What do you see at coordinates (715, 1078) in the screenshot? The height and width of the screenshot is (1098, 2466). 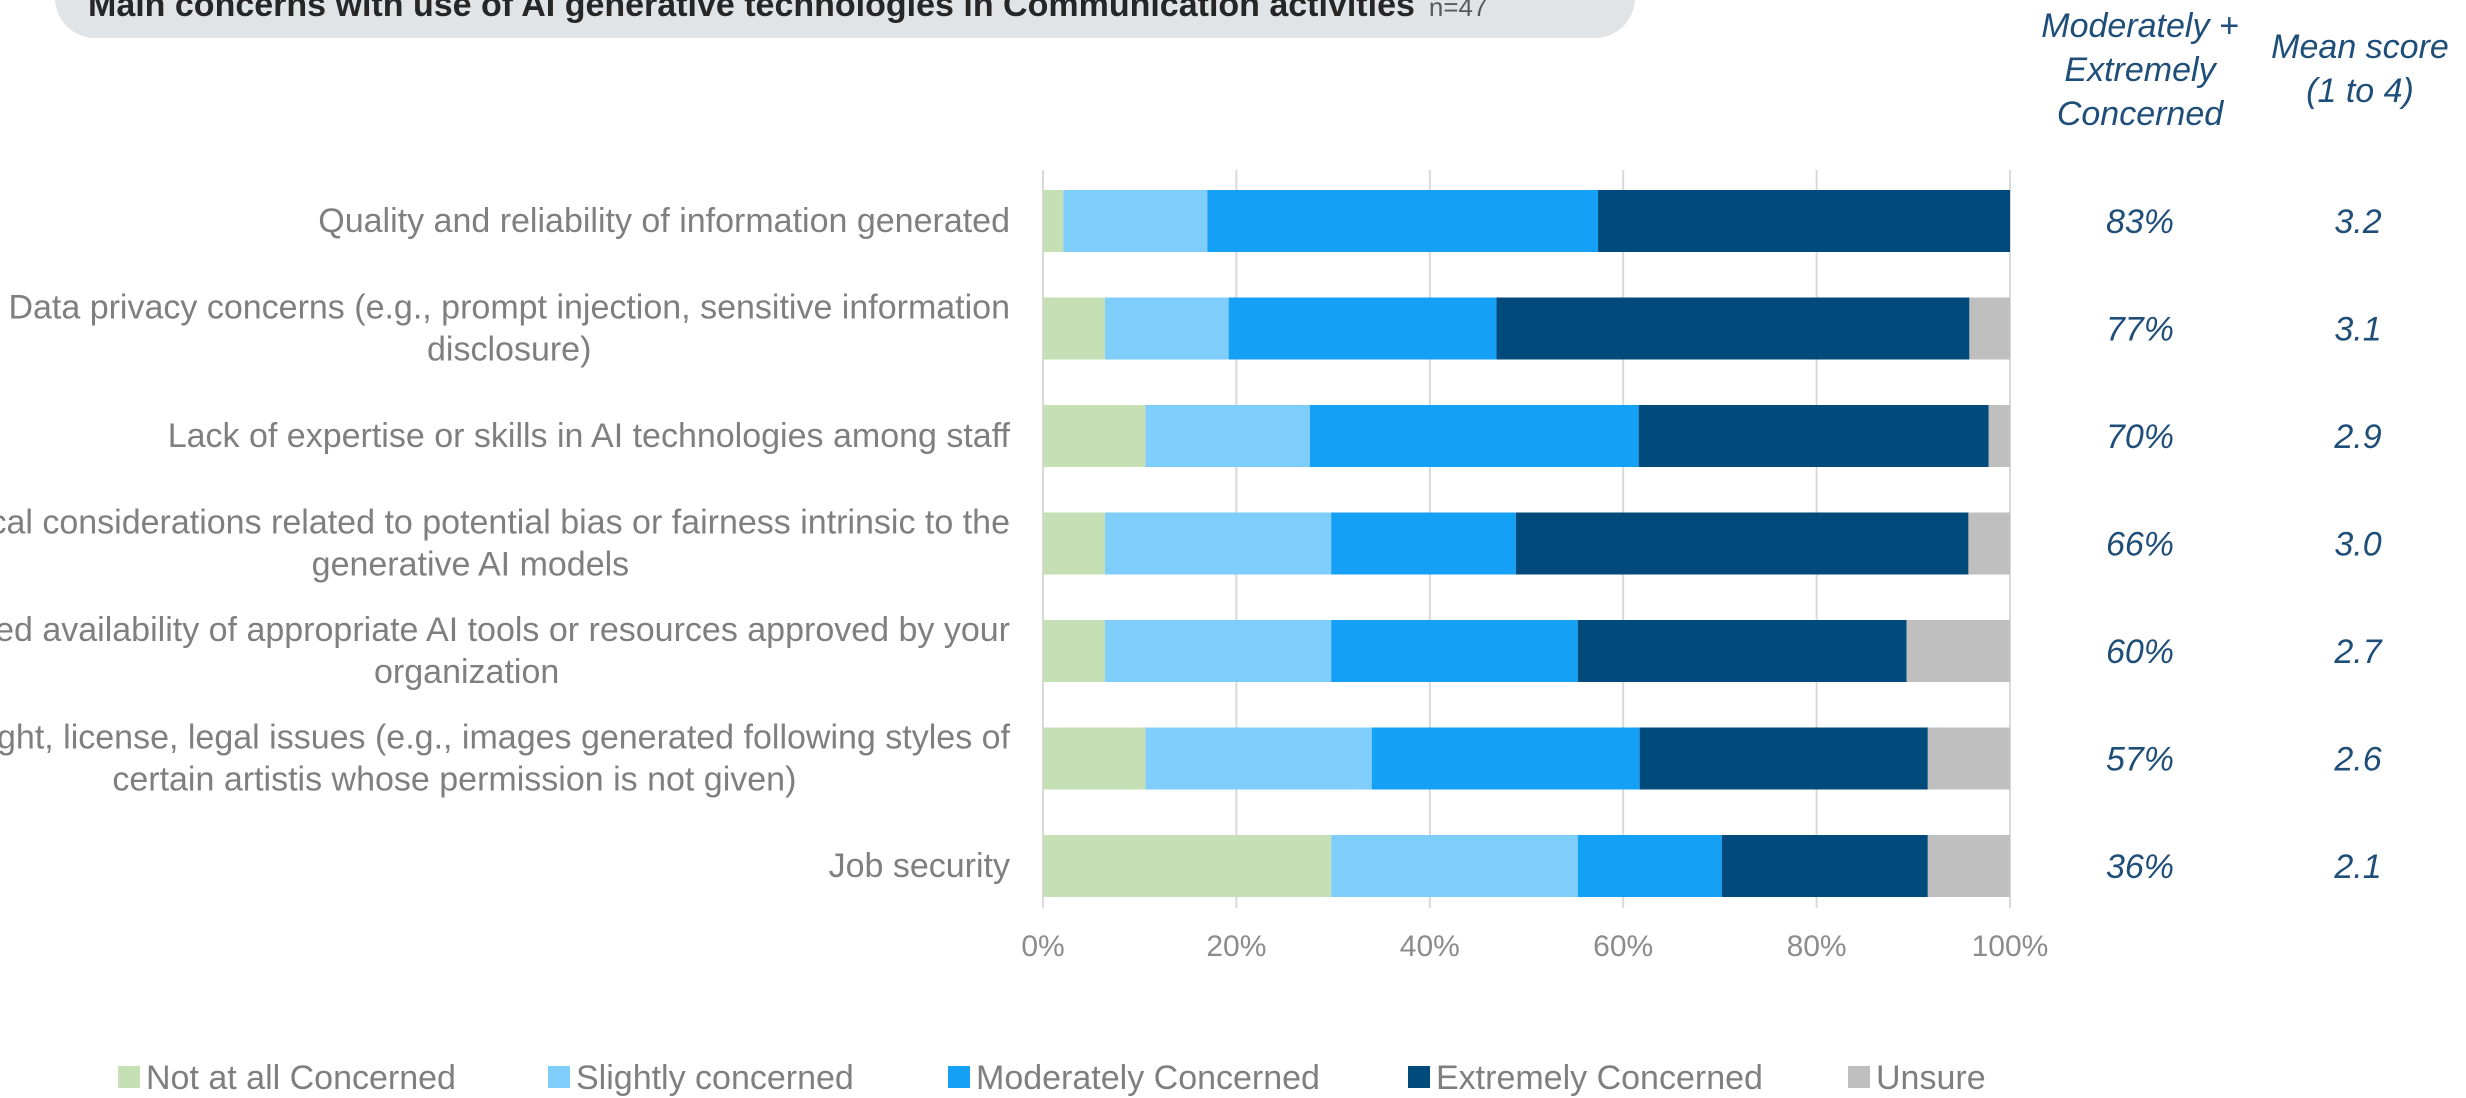 I see `legend-label: Slightly concerned` at bounding box center [715, 1078].